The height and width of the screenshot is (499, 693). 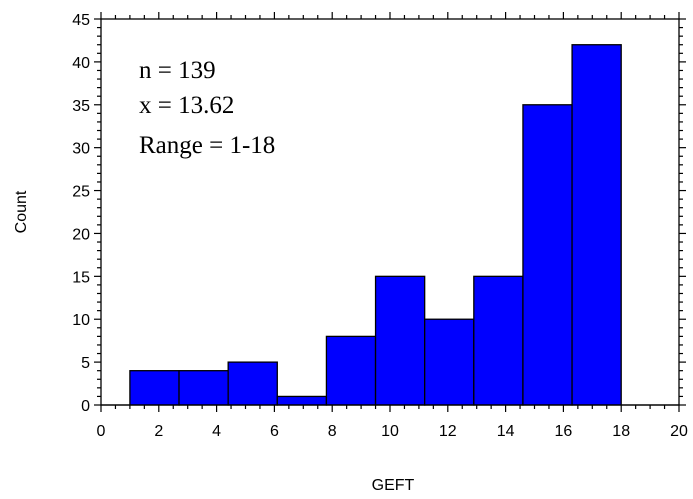 I want to click on y-tick-label: 0, so click(x=85, y=406).